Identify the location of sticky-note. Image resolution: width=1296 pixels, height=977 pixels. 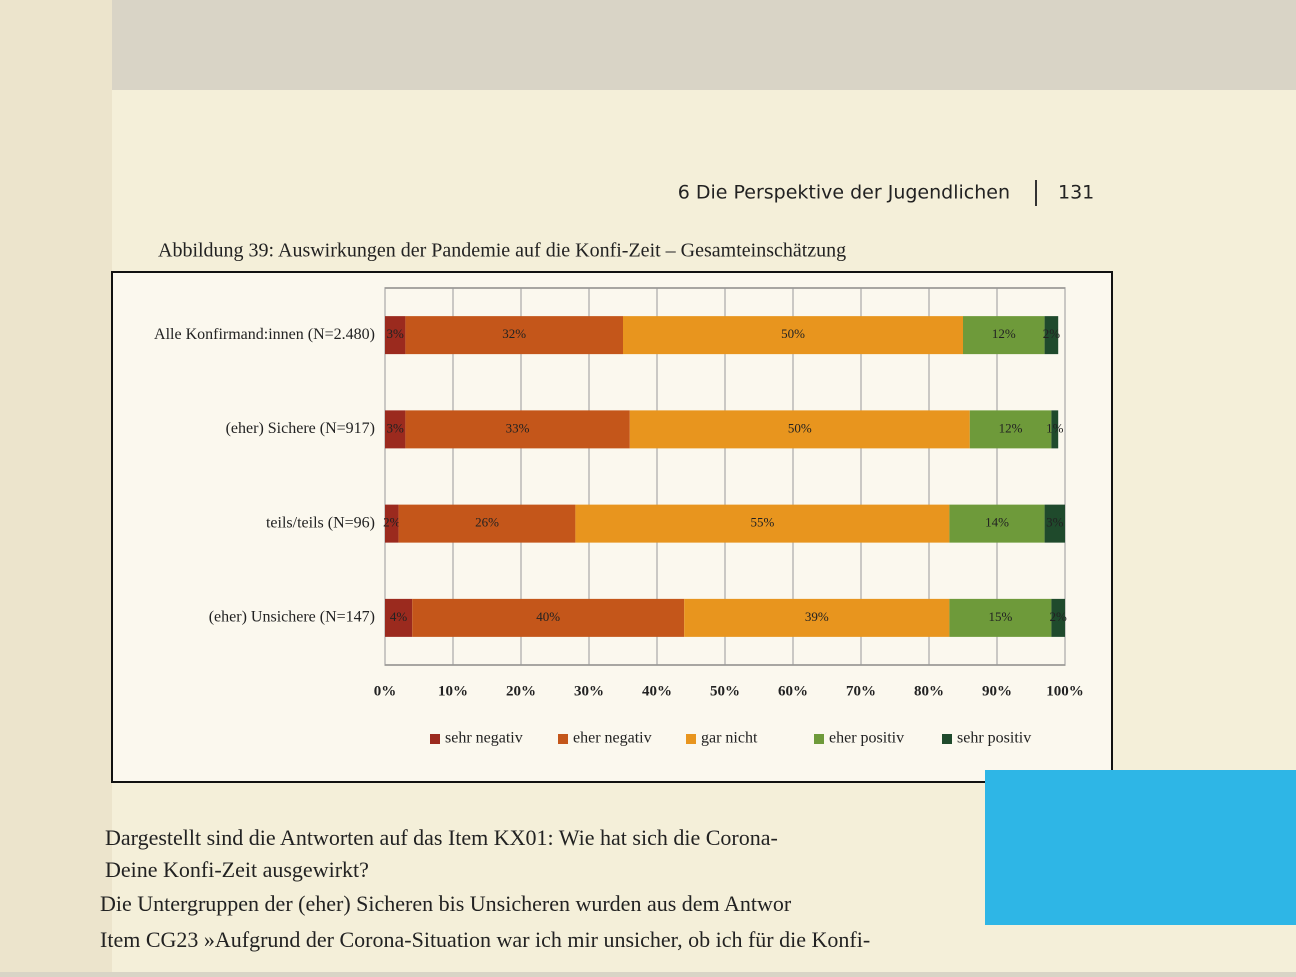
(1140, 847).